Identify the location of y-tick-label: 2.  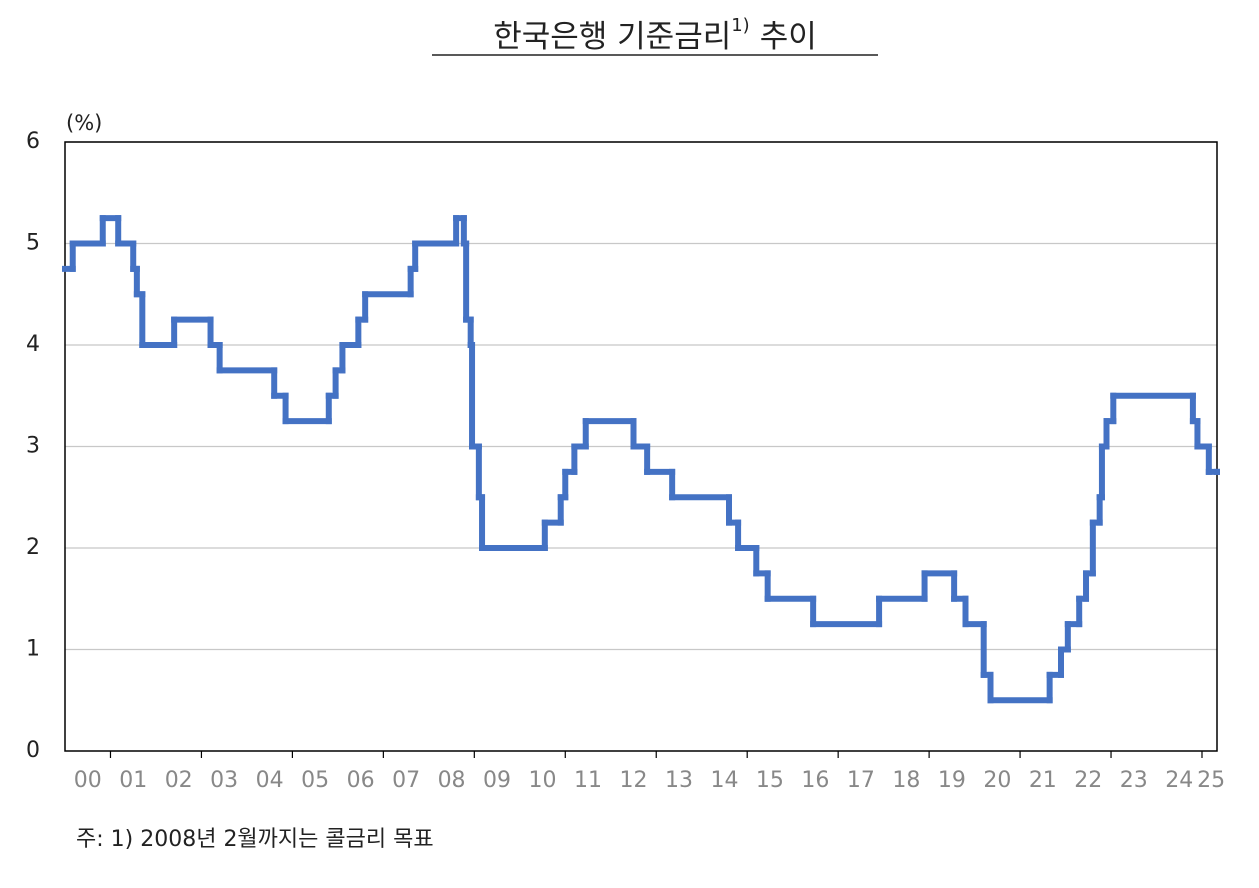
(33, 547).